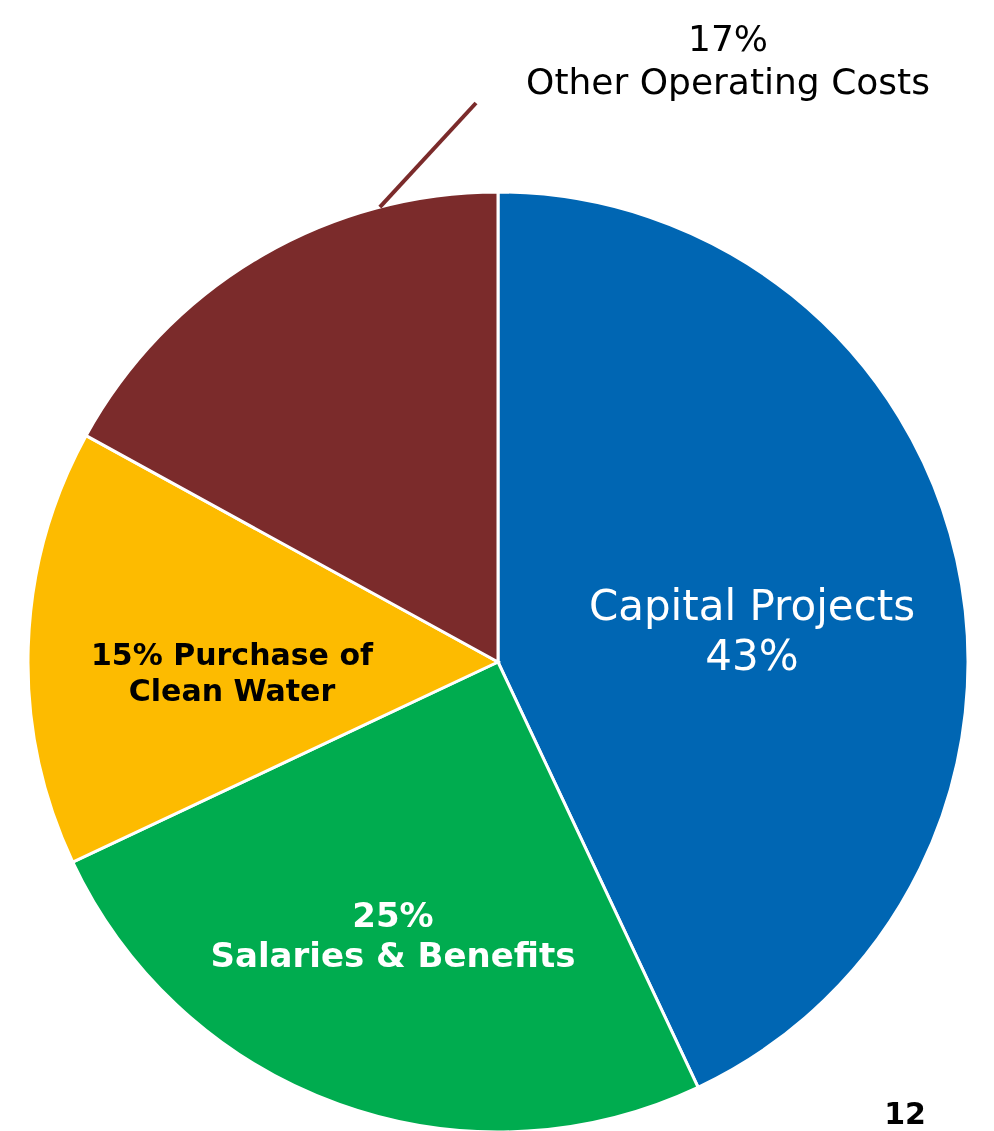 The image size is (994, 1131). What do you see at coordinates (393, 955) in the screenshot?
I see `slice-label: Salaries & Benefits` at bounding box center [393, 955].